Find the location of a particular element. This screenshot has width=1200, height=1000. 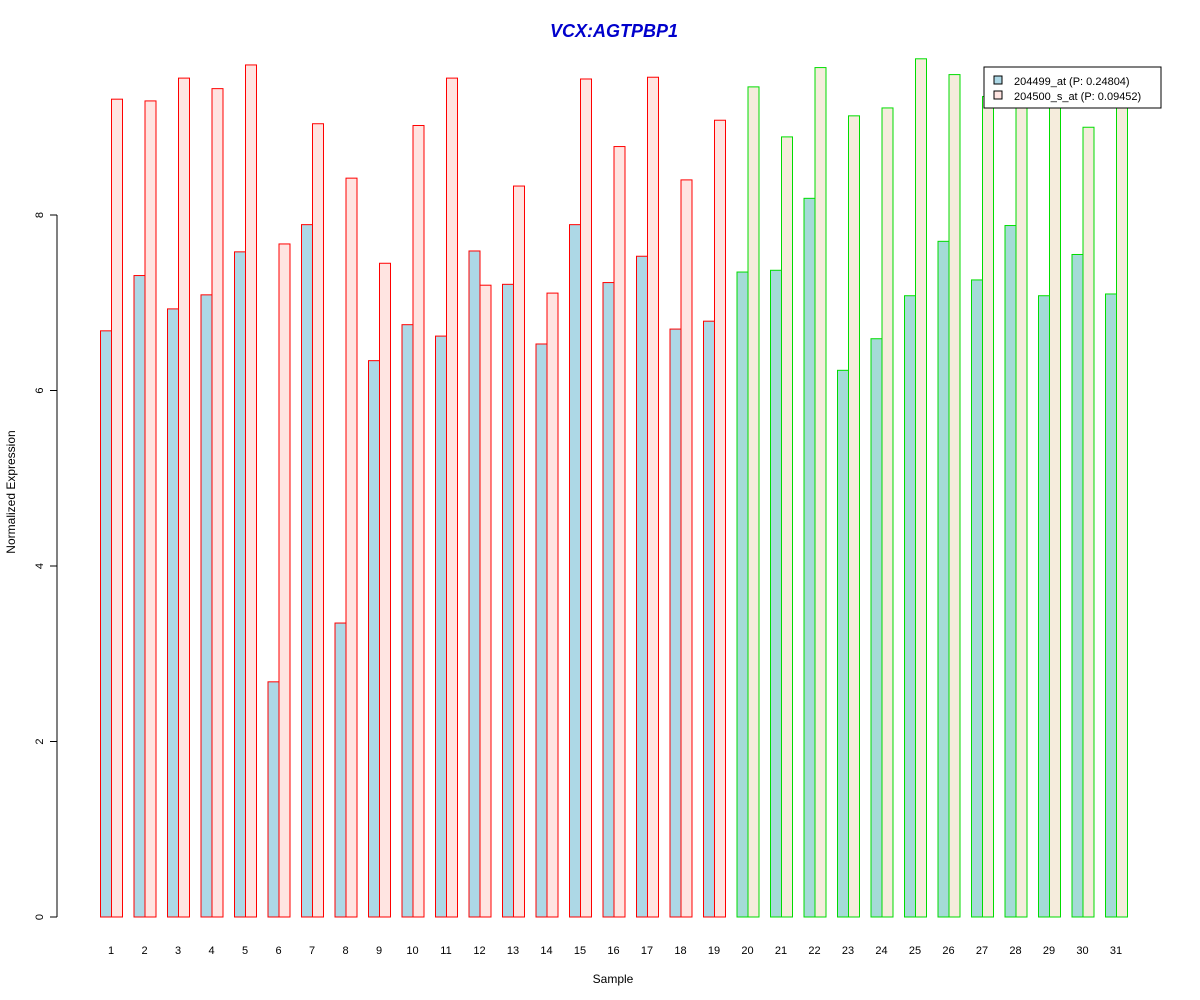

x-axis-tick-label: 26 is located at coordinates (948, 951).